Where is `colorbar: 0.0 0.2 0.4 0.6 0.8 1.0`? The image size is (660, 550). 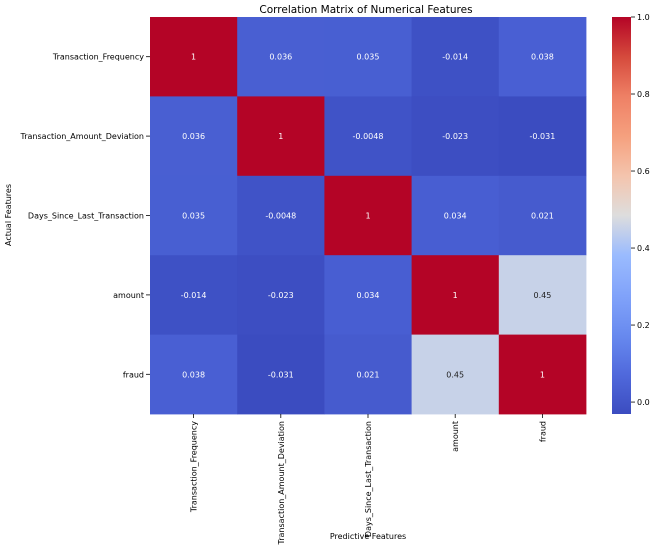 colorbar: 0.0 0.2 0.4 0.6 0.8 1.0 is located at coordinates (631, 213).